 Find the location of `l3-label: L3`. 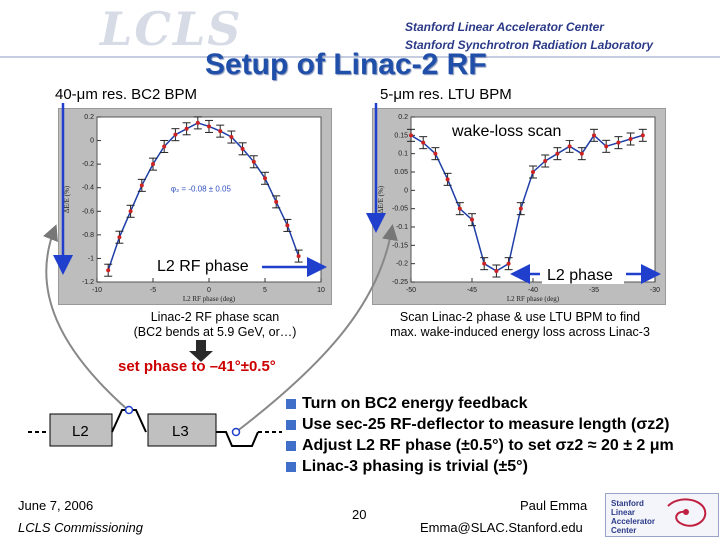

l3-label: L3 is located at coordinates (180, 431).